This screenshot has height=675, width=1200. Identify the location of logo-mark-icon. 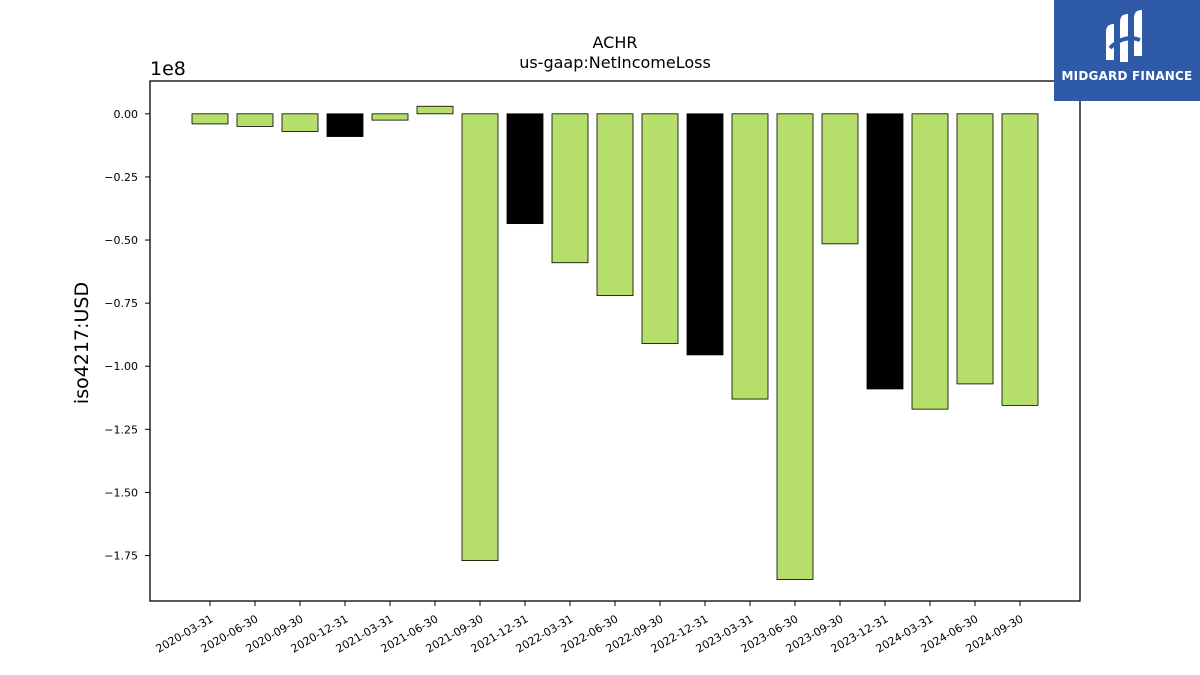
(1124, 36).